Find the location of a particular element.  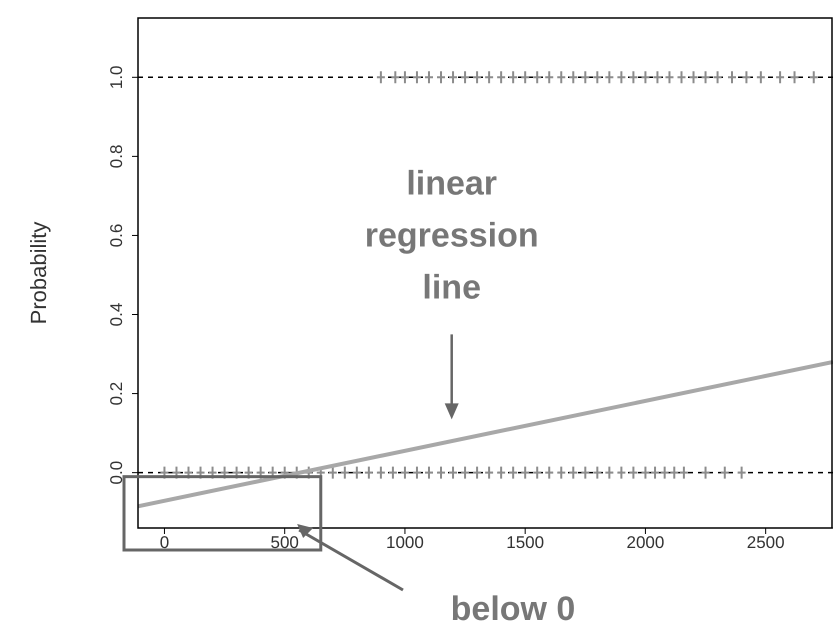

y-tick-label: 0.0 is located at coordinates (116, 472).